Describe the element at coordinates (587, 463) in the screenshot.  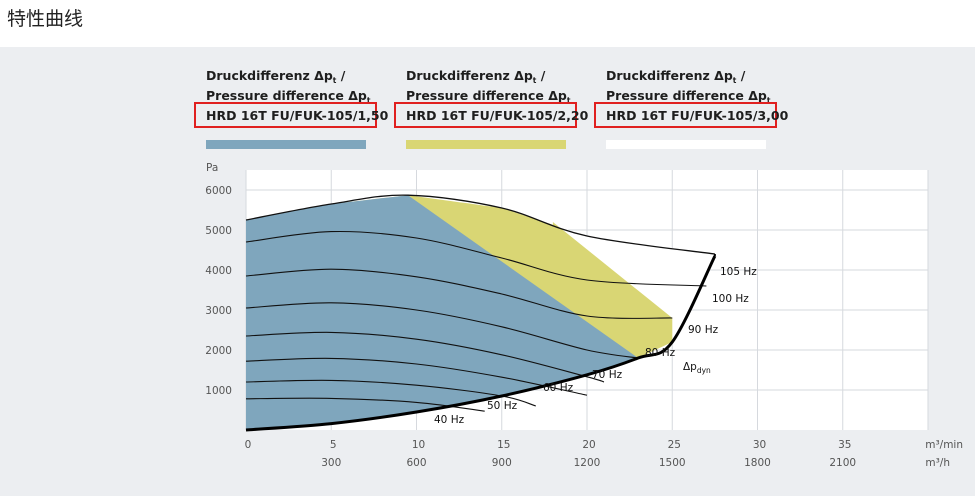
I see `x-tick-label-secondary: 1200` at that location.